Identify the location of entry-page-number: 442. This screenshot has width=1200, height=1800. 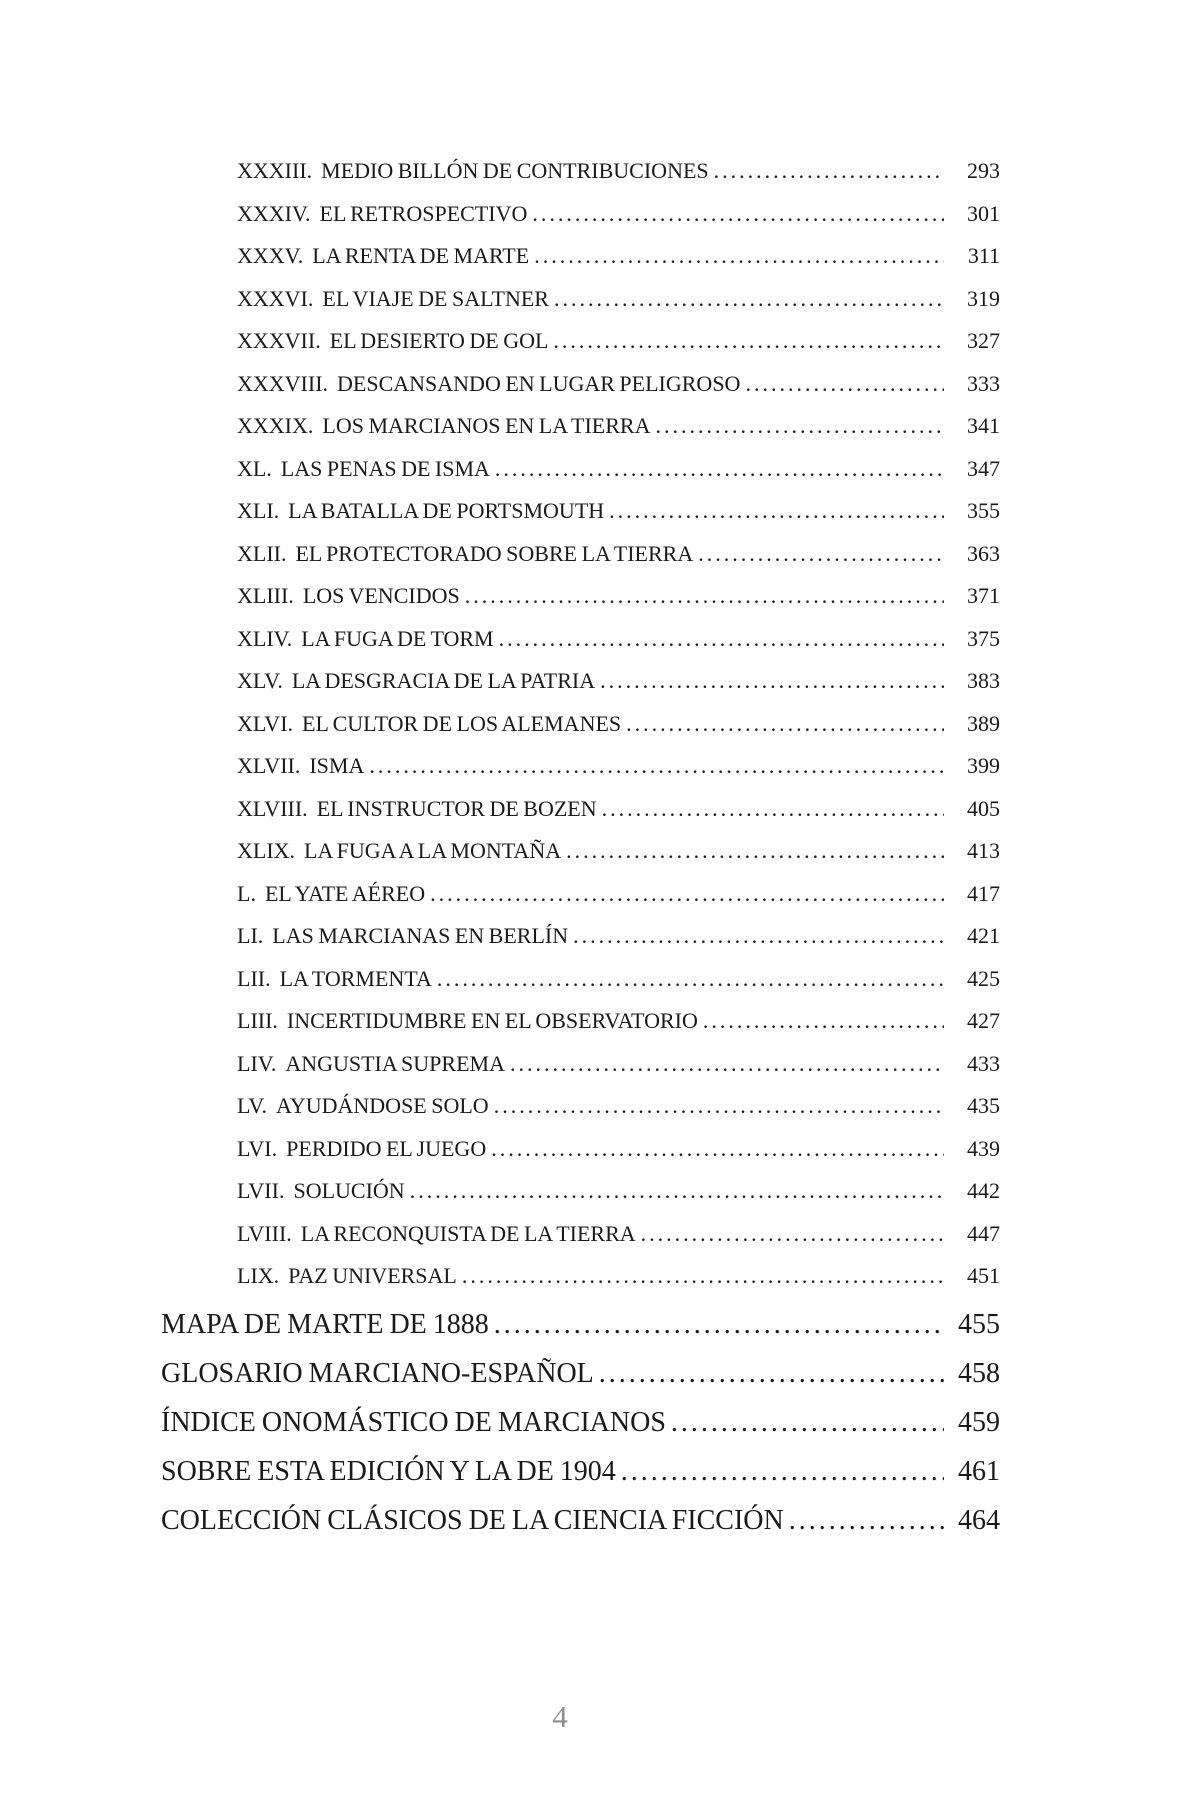
(983, 1190).